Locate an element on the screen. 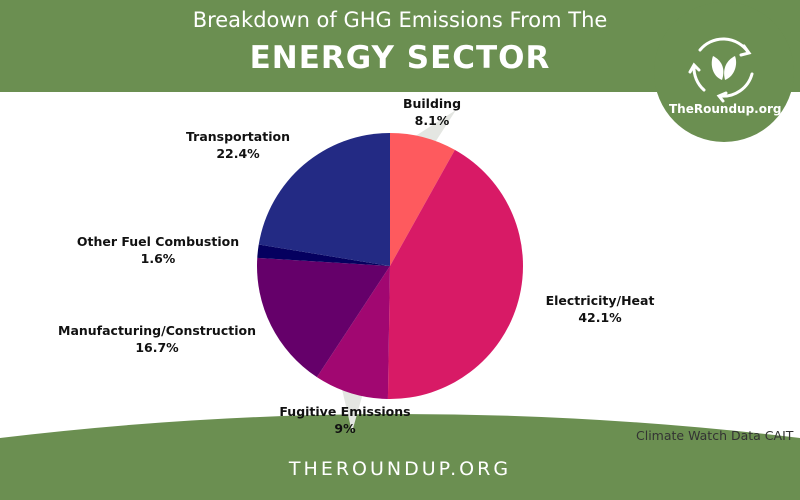  label-connectors is located at coordinates (398, 271).